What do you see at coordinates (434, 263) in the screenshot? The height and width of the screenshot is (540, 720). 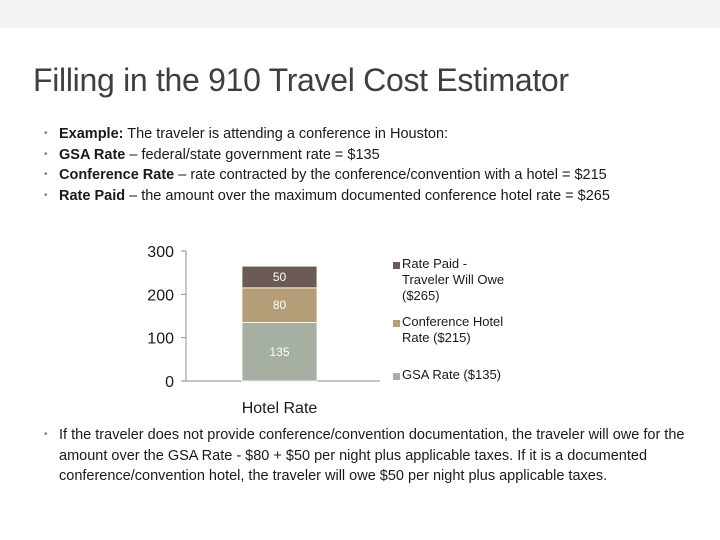 I see `legend-label: Rate Paid -` at bounding box center [434, 263].